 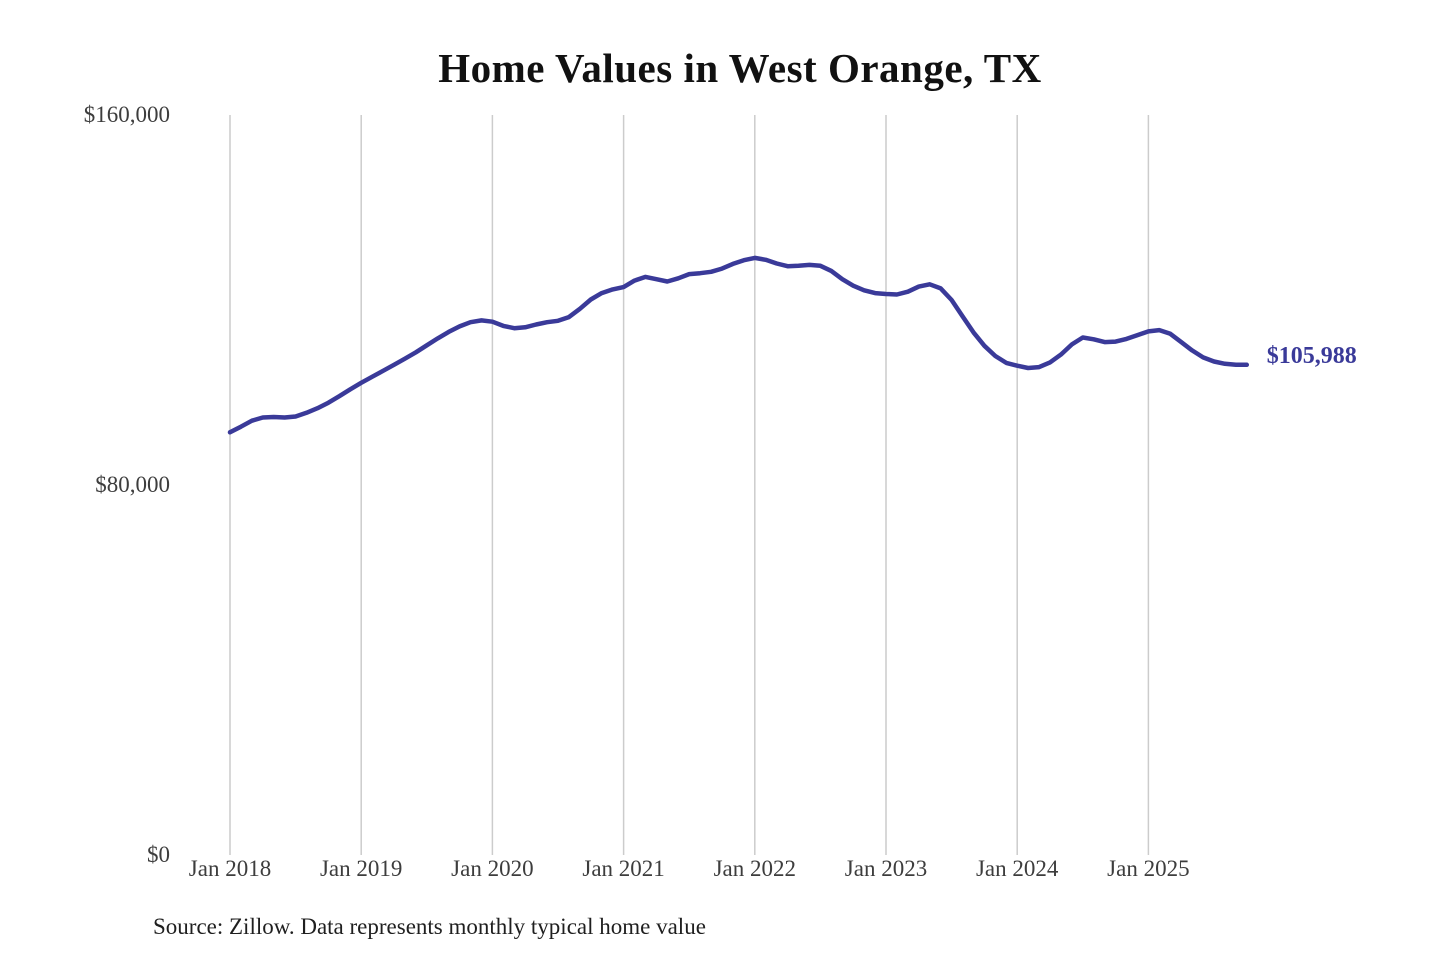 What do you see at coordinates (623, 868) in the screenshot?
I see `x-tick-label: Jan 2021` at bounding box center [623, 868].